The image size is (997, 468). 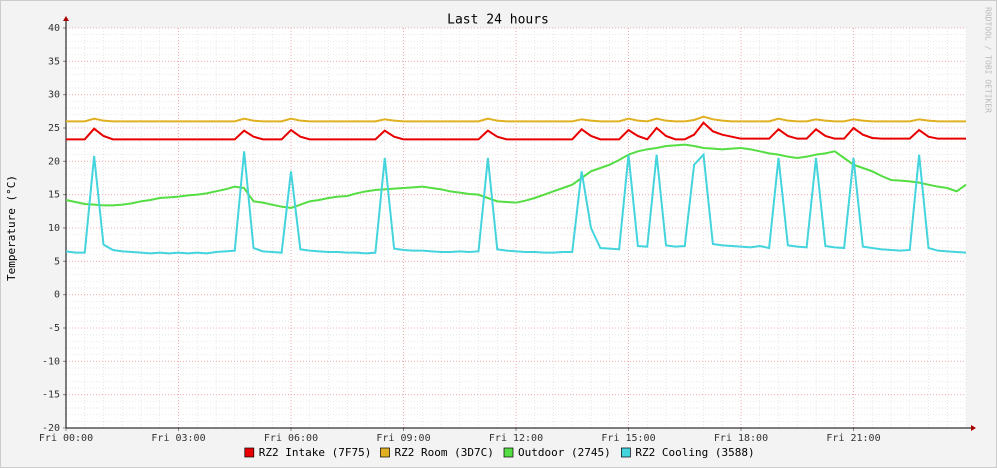 What do you see at coordinates (11, 228) in the screenshot?
I see `y-axis-label: Temperature (°C)` at bounding box center [11, 228].